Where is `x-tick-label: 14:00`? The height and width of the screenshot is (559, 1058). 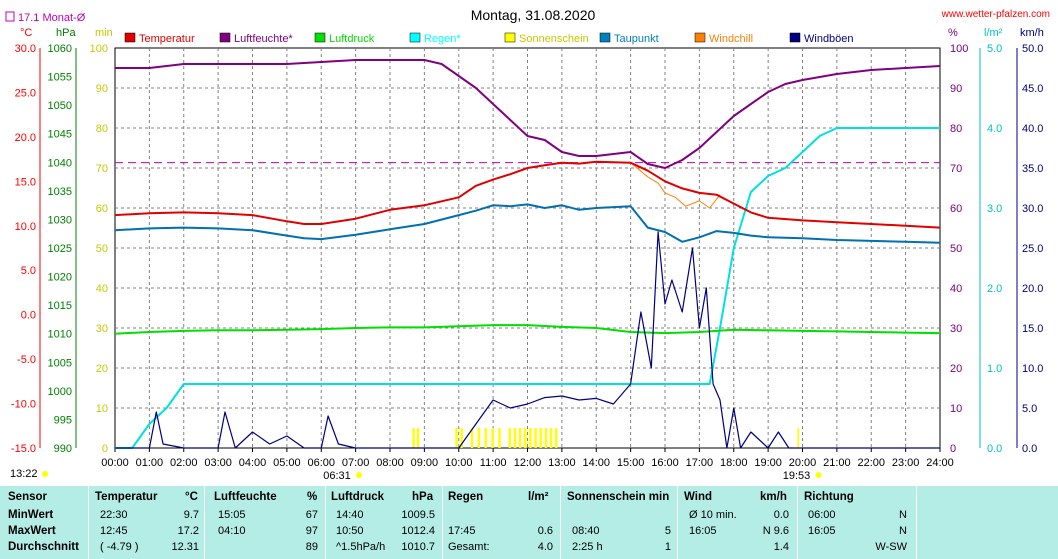
x-tick-label: 14:00 is located at coordinates (596, 463).